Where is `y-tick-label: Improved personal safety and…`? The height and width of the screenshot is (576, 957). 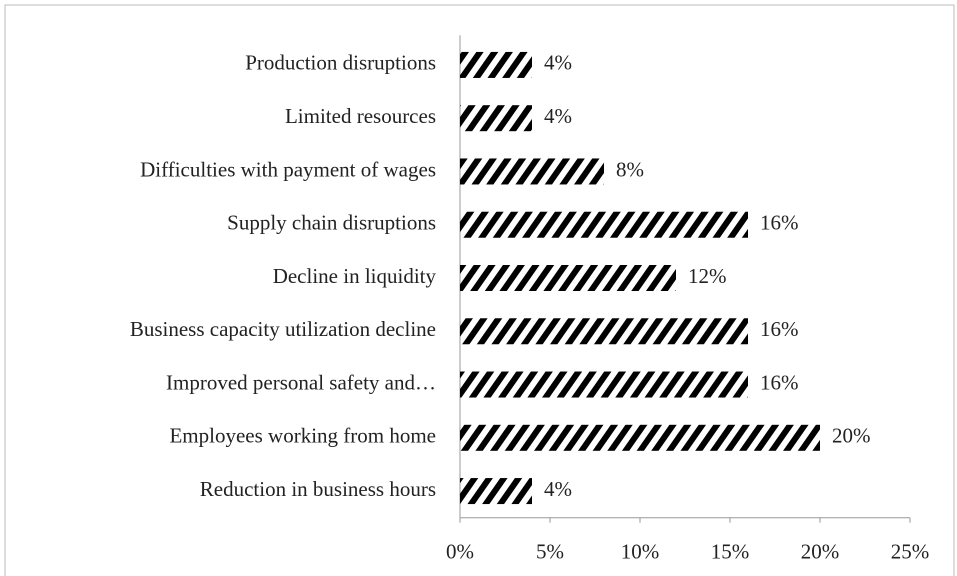
y-tick-label: Improved personal safety and… is located at coordinates (301, 382).